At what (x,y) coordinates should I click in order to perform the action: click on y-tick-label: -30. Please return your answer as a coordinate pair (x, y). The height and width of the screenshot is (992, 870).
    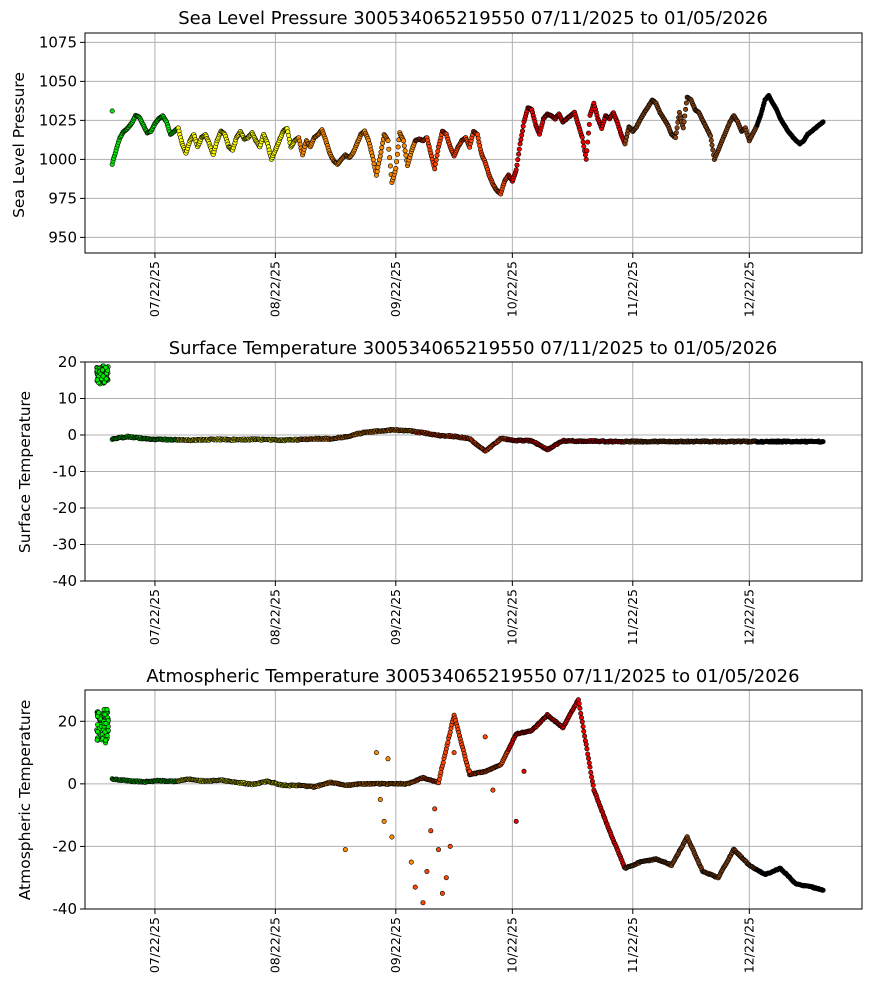
    Looking at the image, I should click on (65, 545).